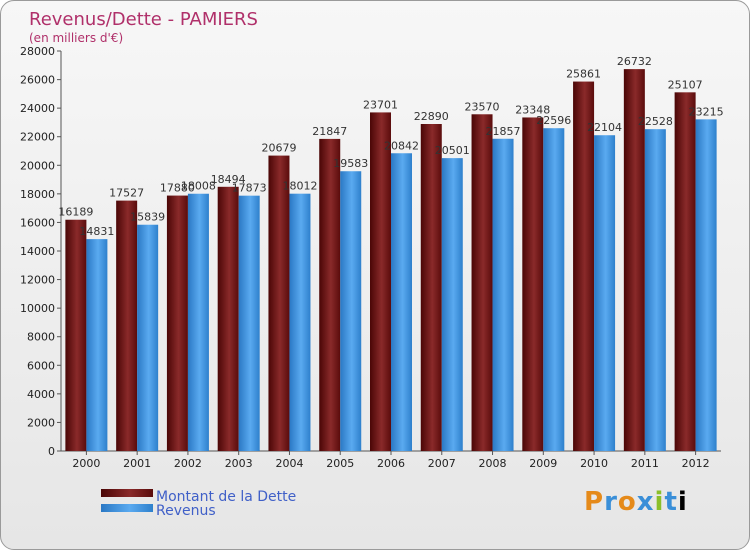 The image size is (750, 550). Describe the element at coordinates (289, 463) in the screenshot. I see `x-tick-label: 2004` at that location.